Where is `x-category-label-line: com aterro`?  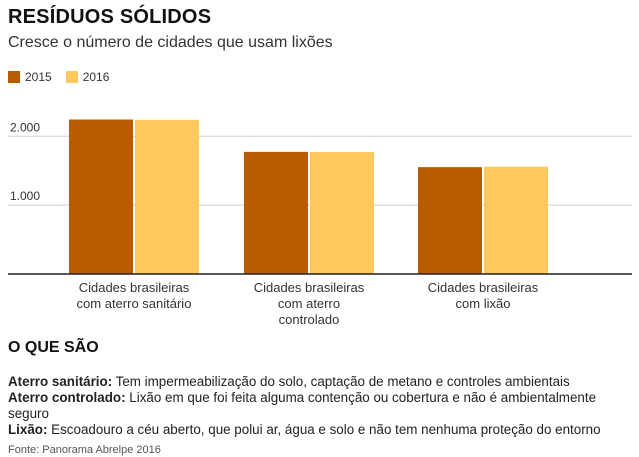
x-category-label-line: com aterro is located at coordinates (309, 303).